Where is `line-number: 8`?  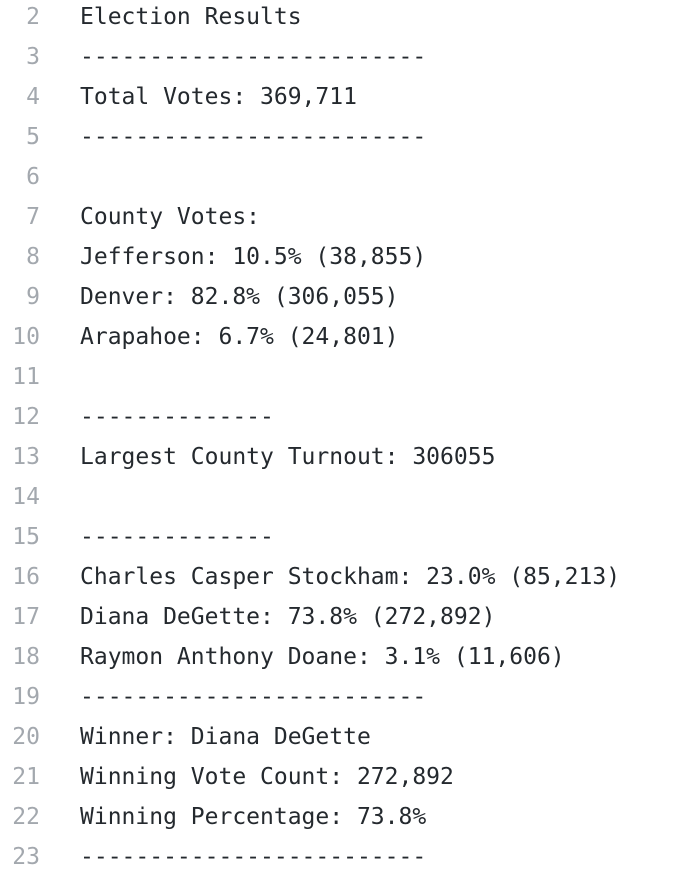 line-number: 8 is located at coordinates (33, 257).